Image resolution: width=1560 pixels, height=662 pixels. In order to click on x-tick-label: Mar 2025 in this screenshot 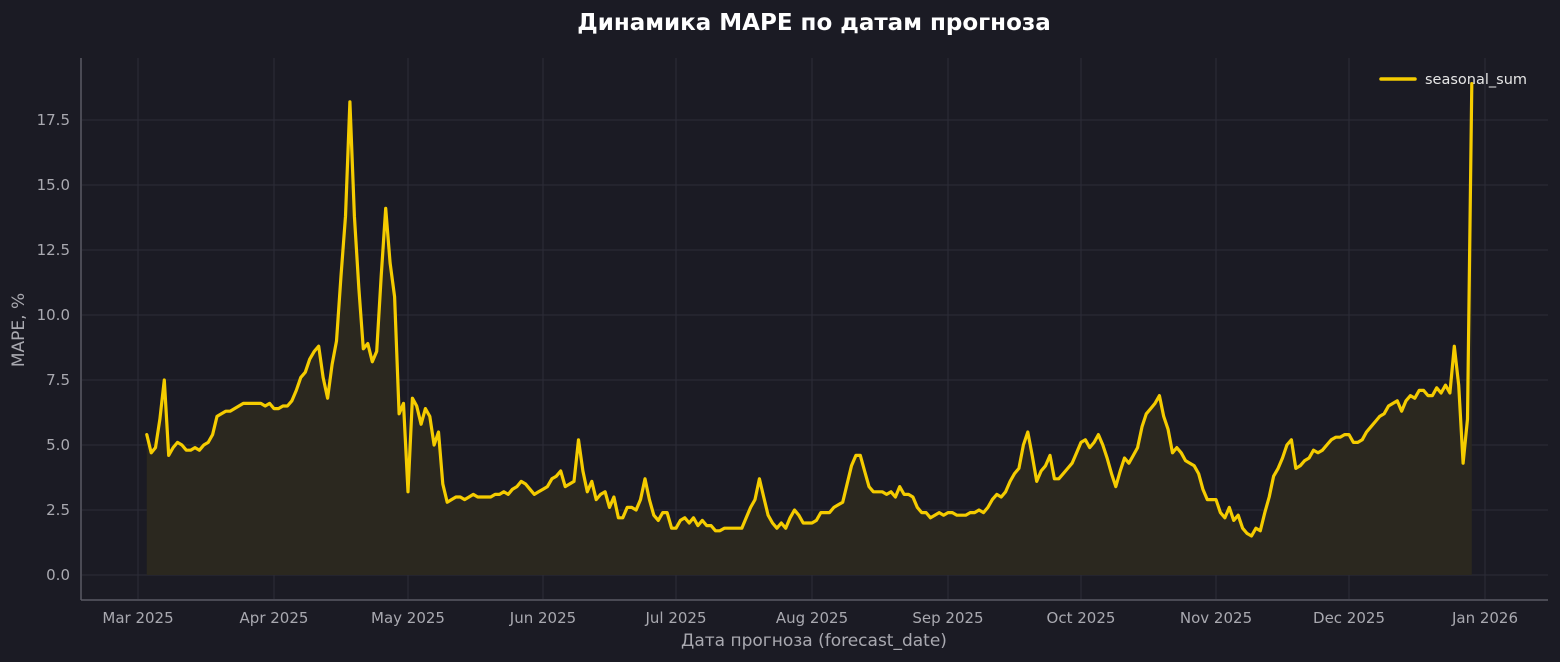, I will do `click(137, 618)`.